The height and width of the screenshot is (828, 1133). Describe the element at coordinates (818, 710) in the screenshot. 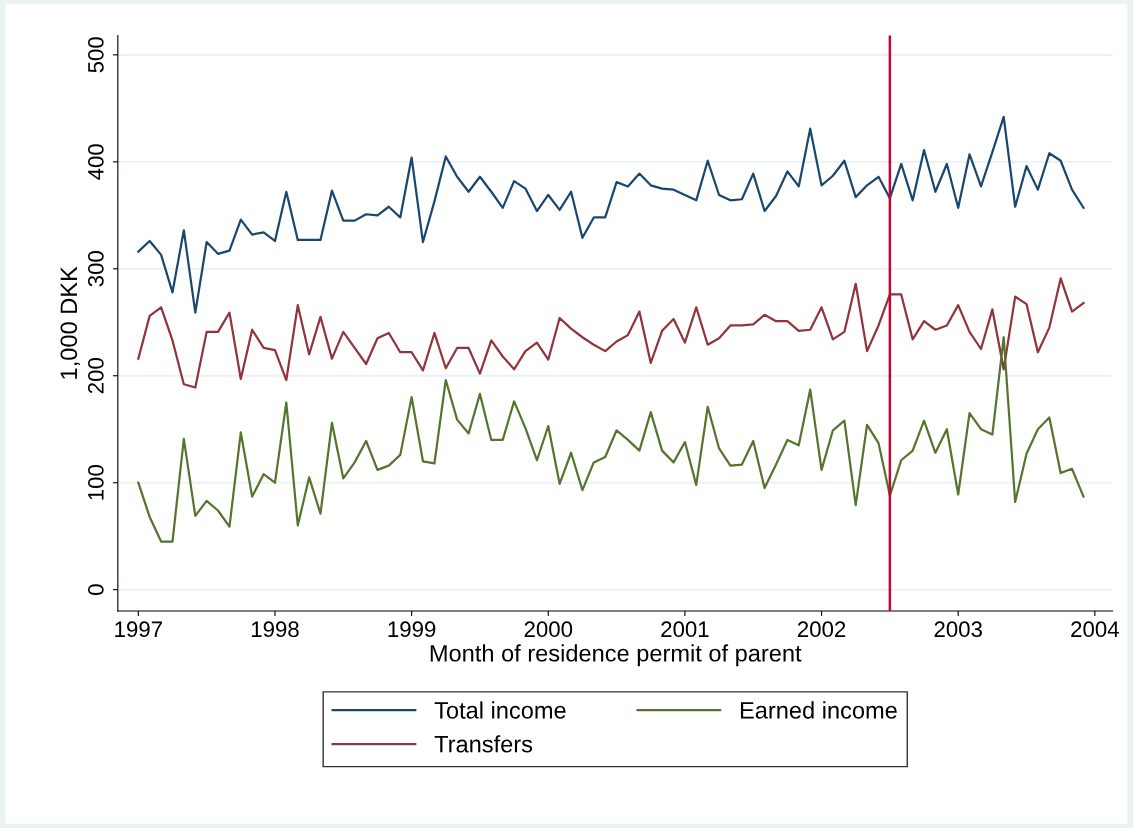

I see `legend-label: Earned income` at that location.